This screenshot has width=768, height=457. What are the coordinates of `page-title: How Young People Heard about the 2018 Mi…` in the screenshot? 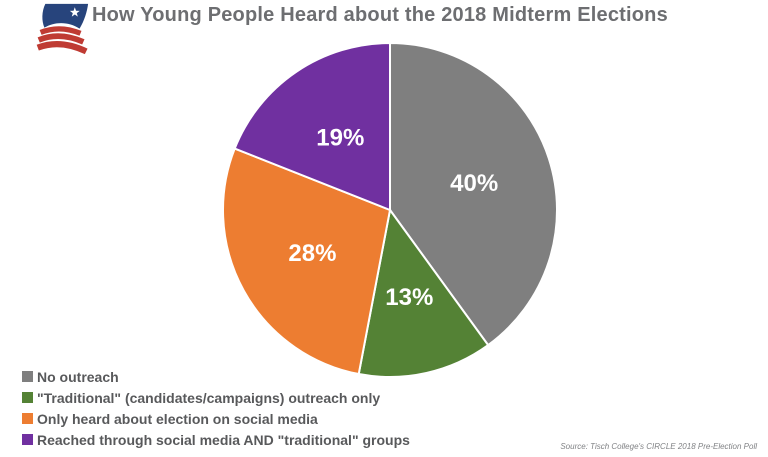 It's located at (380, 15).